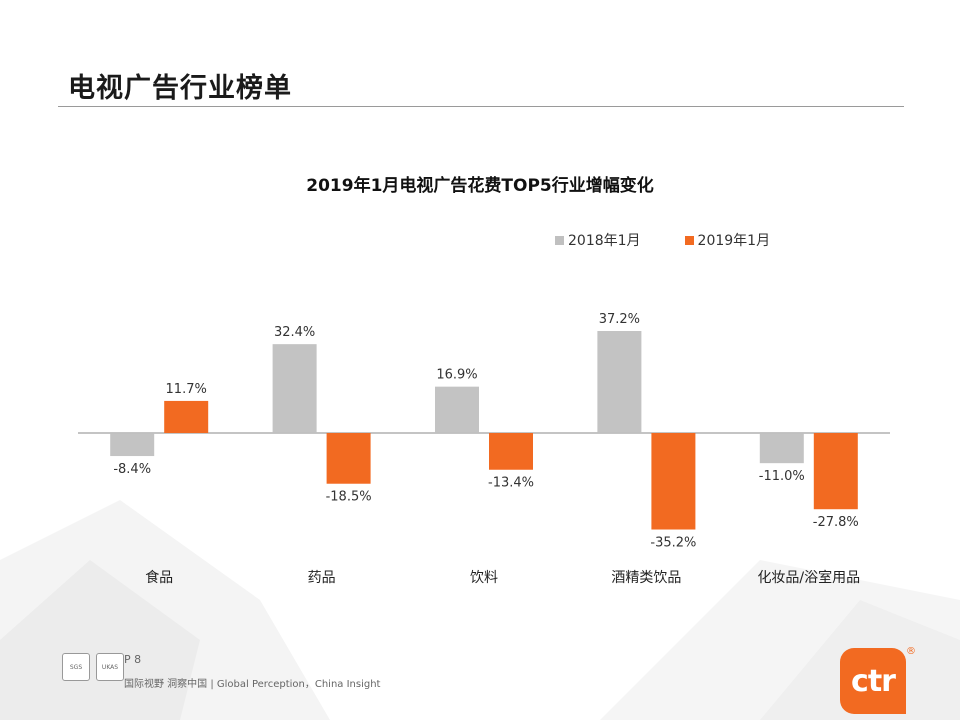 Image resolution: width=960 pixels, height=720 pixels. What do you see at coordinates (294, 332) in the screenshot?
I see `data-label-2018-1: 32.4%` at bounding box center [294, 332].